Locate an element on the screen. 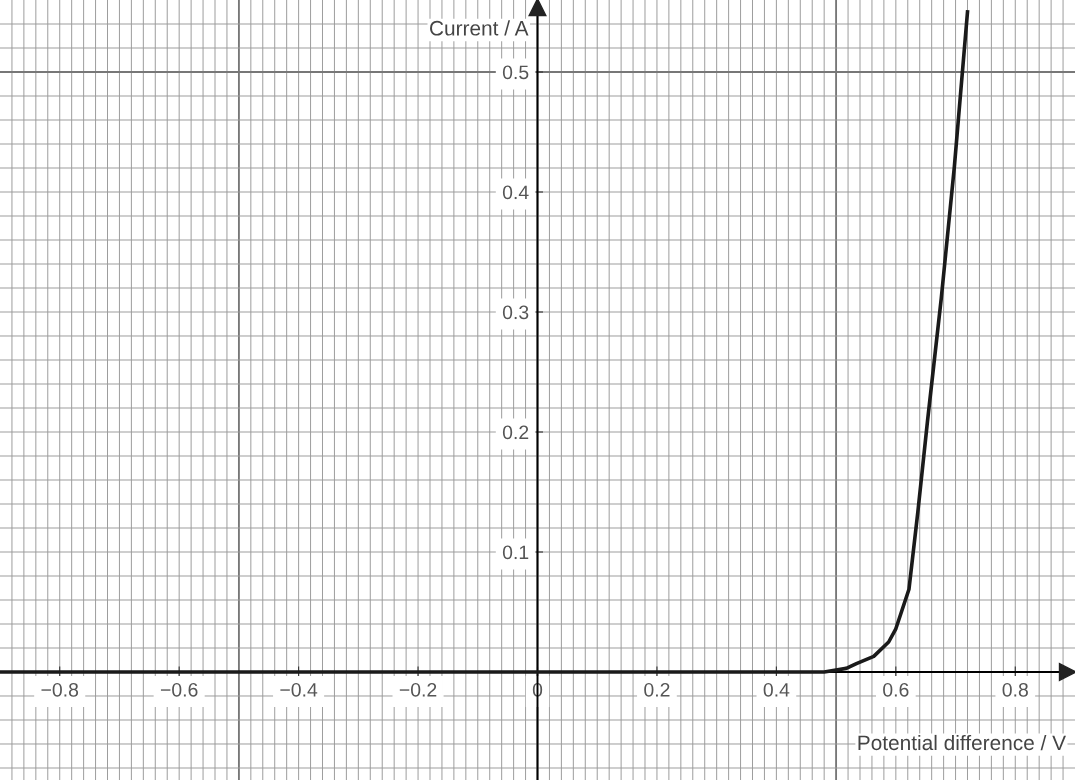  x-tick-label: 0.4 is located at coordinates (776, 689).